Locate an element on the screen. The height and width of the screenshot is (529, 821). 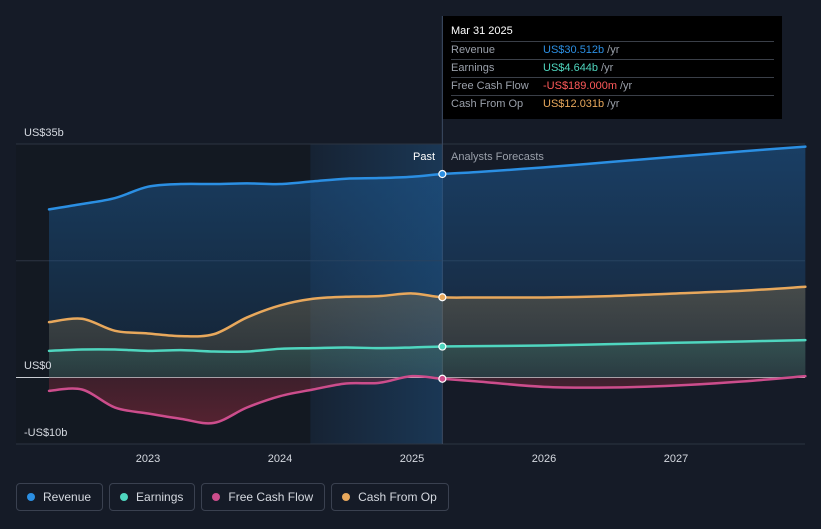
legend-item-free-cash-flow: Free Cash Flow is located at coordinates (263, 497).